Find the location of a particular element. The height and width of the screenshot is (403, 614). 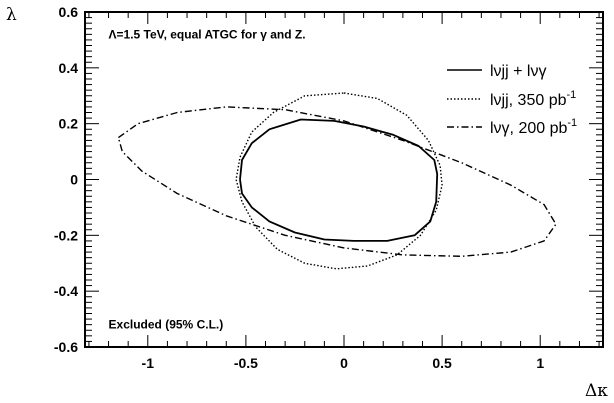

legend-label-lvjj-main: lνjj, 350 pb is located at coordinates (528, 100).